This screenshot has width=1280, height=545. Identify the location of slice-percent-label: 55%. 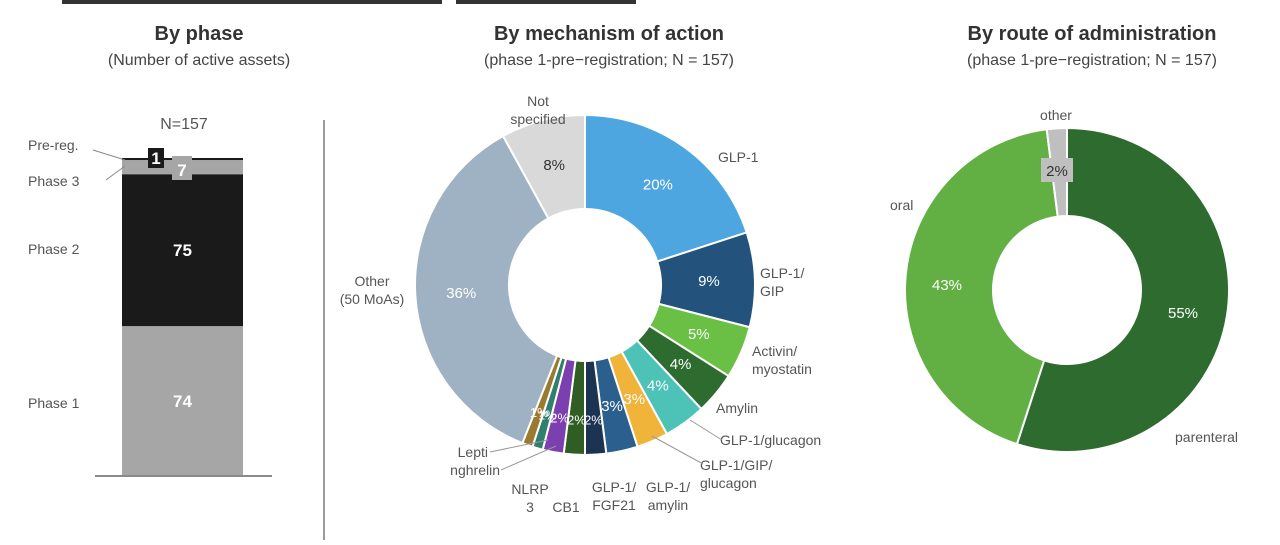
(1183, 313).